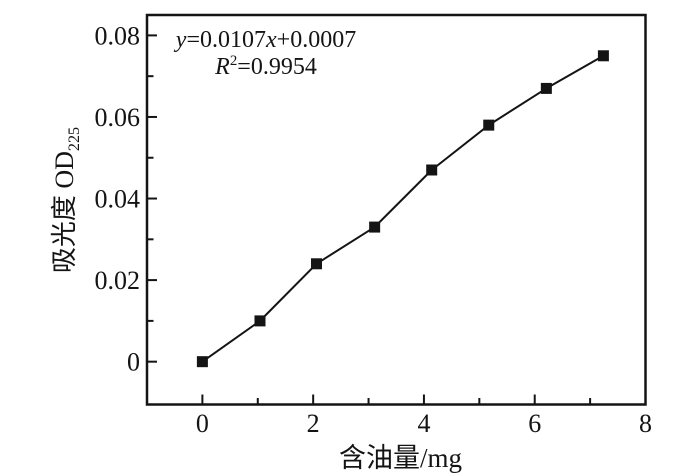 This screenshot has width=687, height=475. I want to click on x-tick-label: 2, so click(313, 423).